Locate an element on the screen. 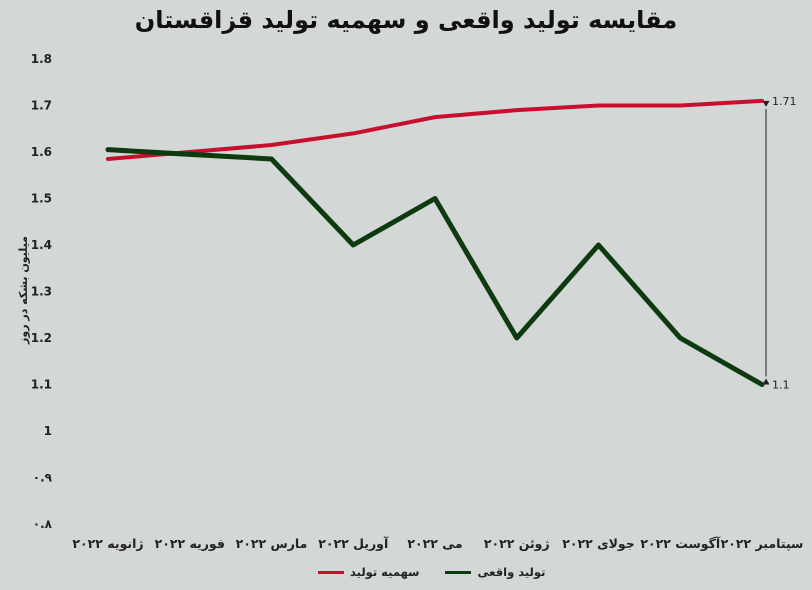 The height and width of the screenshot is (590, 812). y-tick-label: 1.5 is located at coordinates (41, 199).